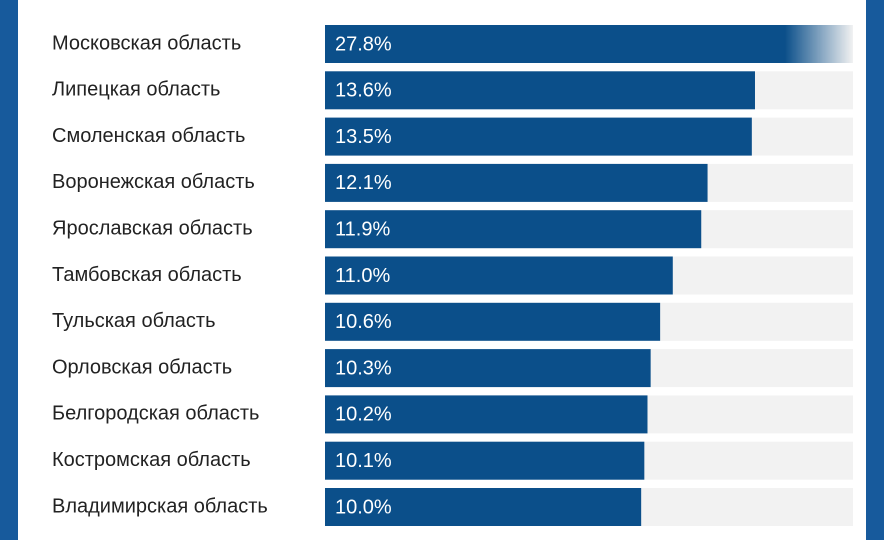  What do you see at coordinates (160, 506) in the screenshot?
I see `category-label: Владимирская область` at bounding box center [160, 506].